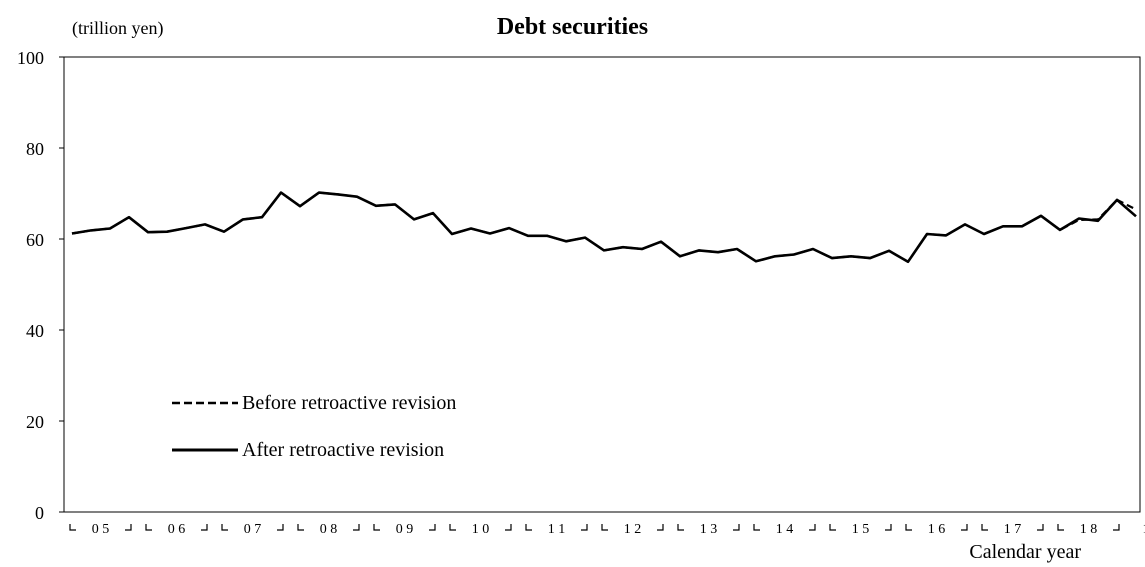 Image resolution: width=1145 pixels, height=567 pixels. I want to click on x-tick-label: 1 8, so click(1089, 529).